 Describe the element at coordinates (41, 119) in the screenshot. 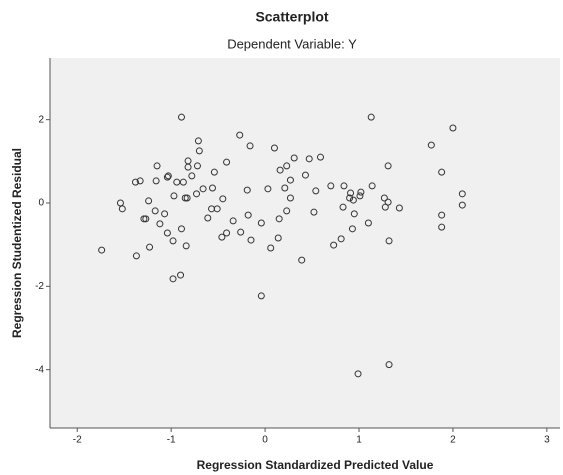

I see `y-tick-label: 2` at that location.